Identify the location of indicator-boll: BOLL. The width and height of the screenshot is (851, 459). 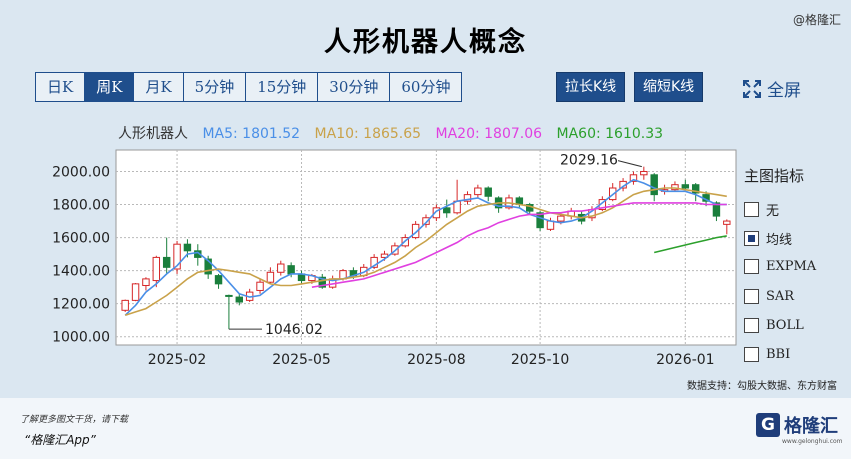
(774, 325).